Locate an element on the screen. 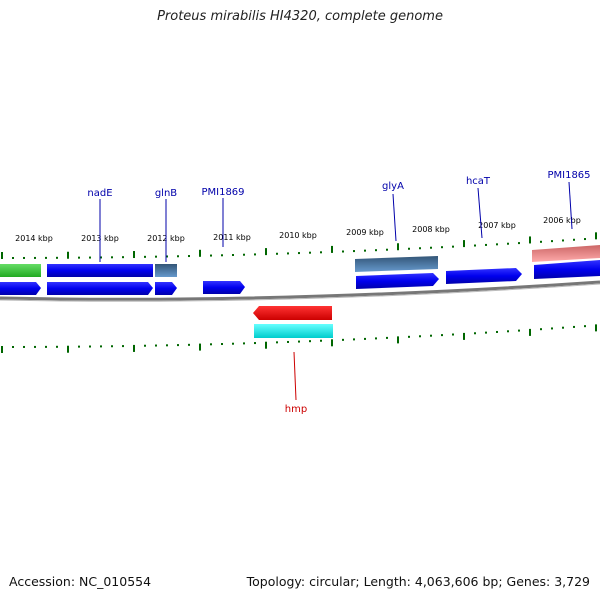  gene-label-glyA: glyA is located at coordinates (393, 186).